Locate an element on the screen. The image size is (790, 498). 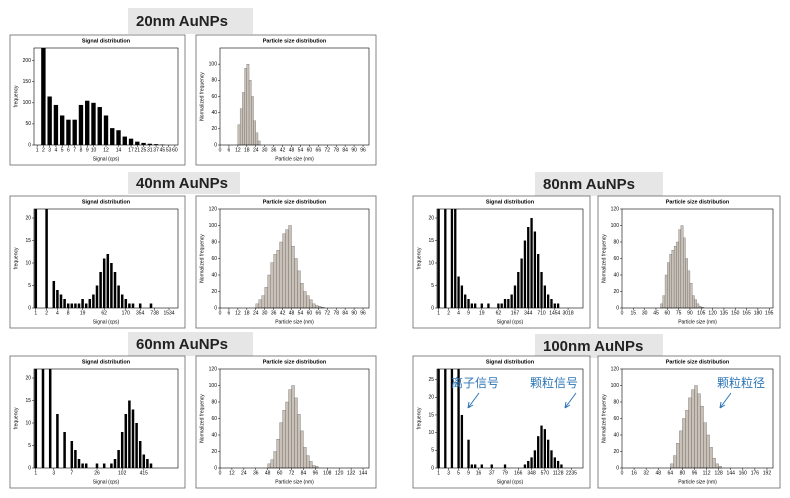
x-tick-label: 415 is located at coordinates (144, 473).